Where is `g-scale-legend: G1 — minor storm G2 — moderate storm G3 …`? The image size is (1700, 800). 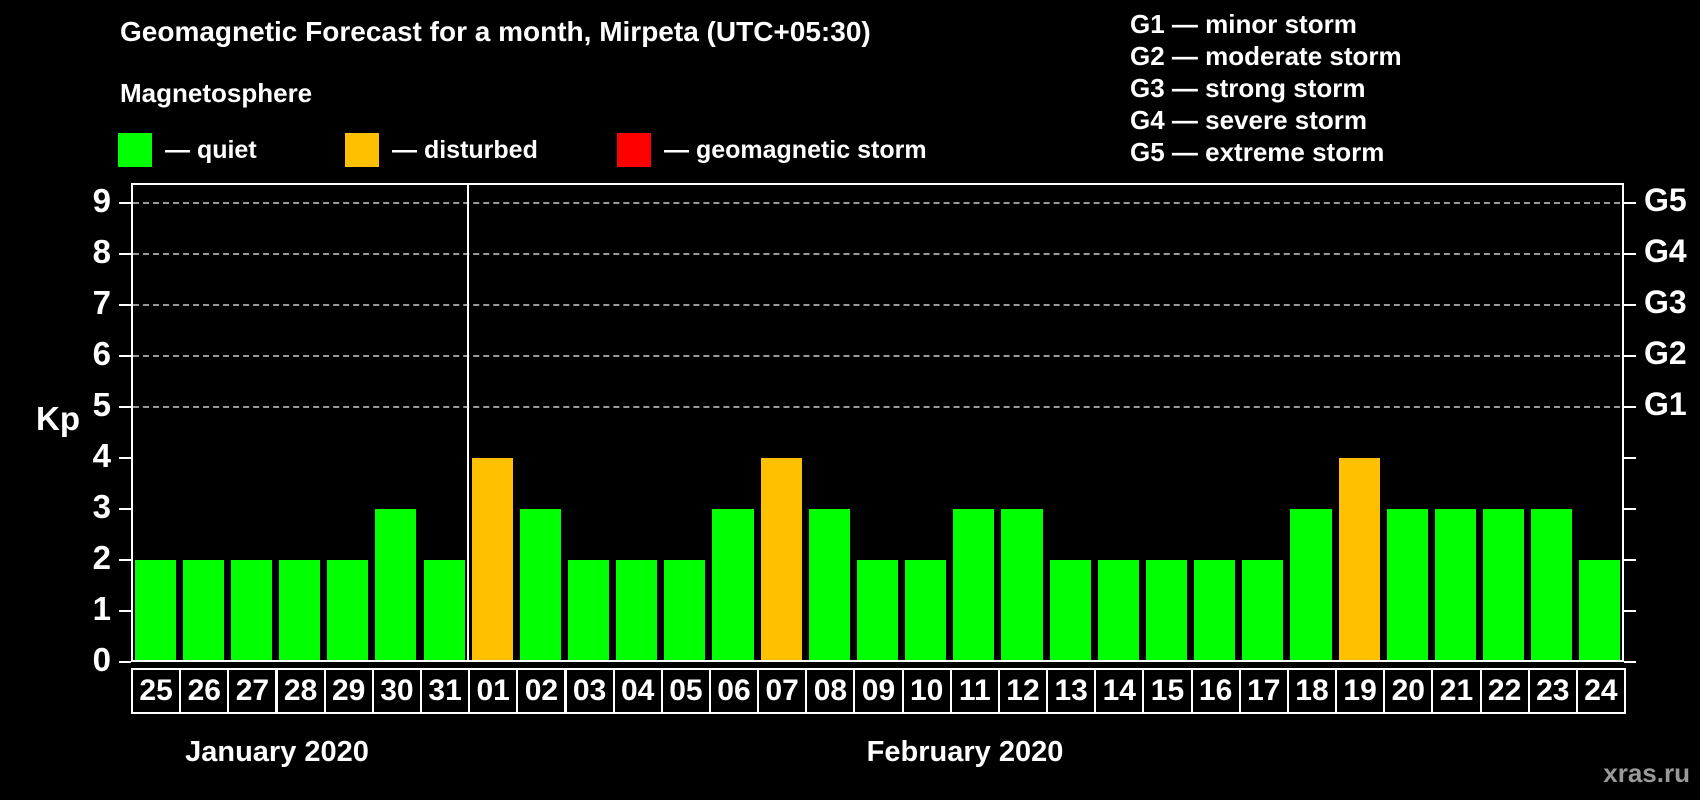
g-scale-legend: G1 — minor storm G2 — moderate storm G3 … is located at coordinates (1266, 88).